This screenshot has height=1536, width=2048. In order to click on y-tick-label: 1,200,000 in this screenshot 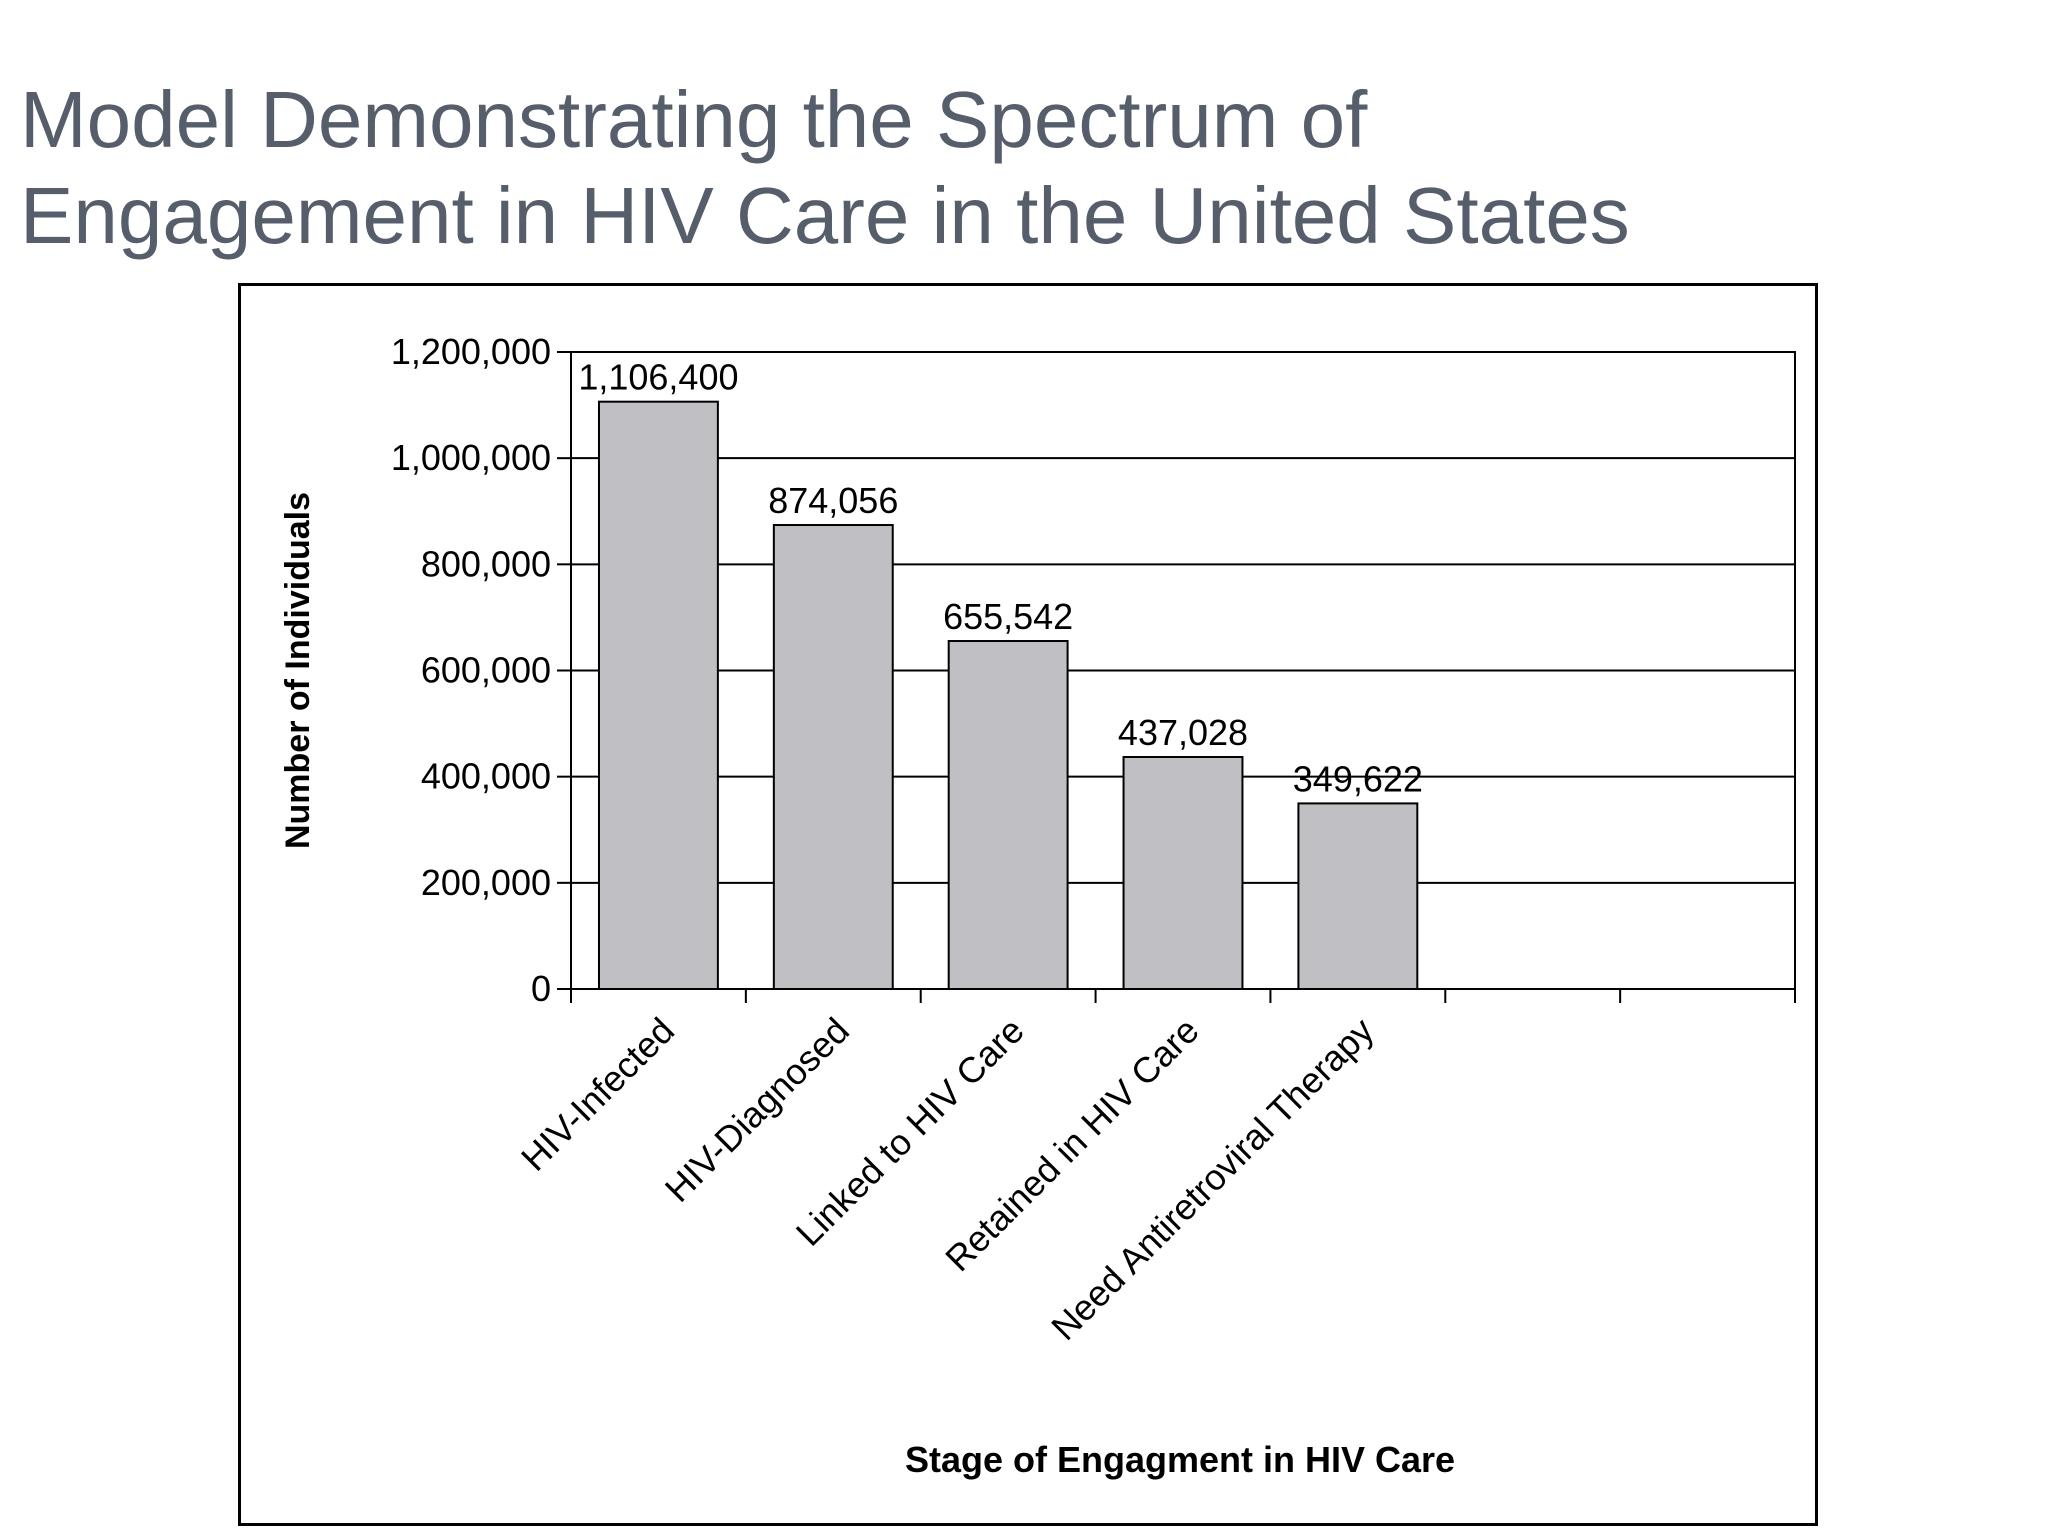, I will do `click(471, 351)`.